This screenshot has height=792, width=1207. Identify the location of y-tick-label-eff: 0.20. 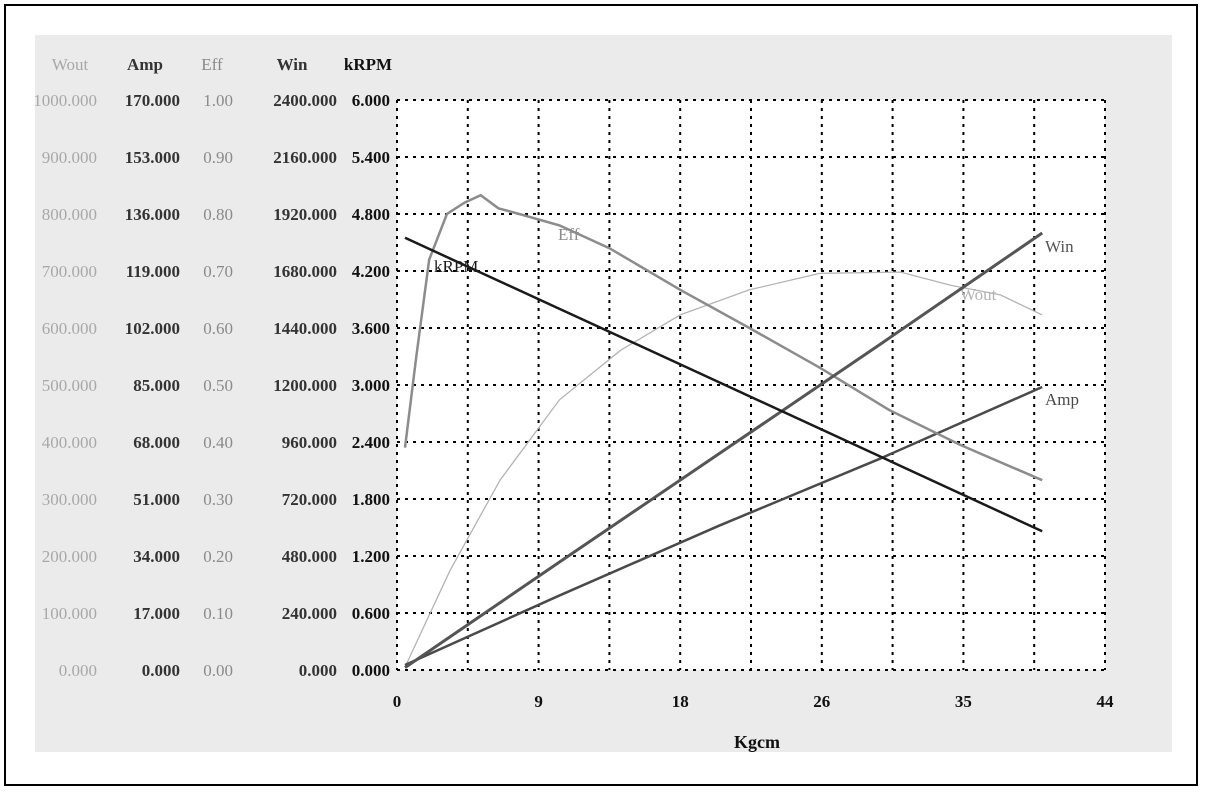
(218, 556).